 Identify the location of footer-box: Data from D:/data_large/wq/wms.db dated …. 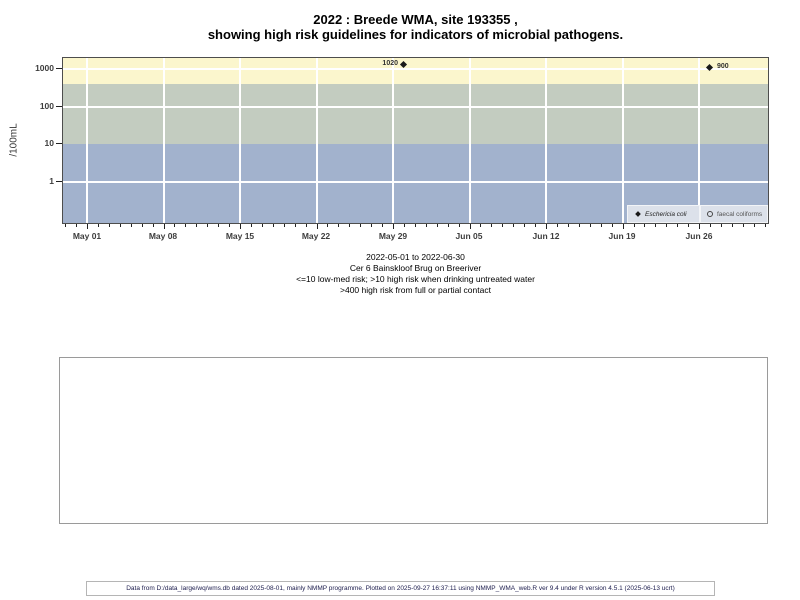
(400, 588).